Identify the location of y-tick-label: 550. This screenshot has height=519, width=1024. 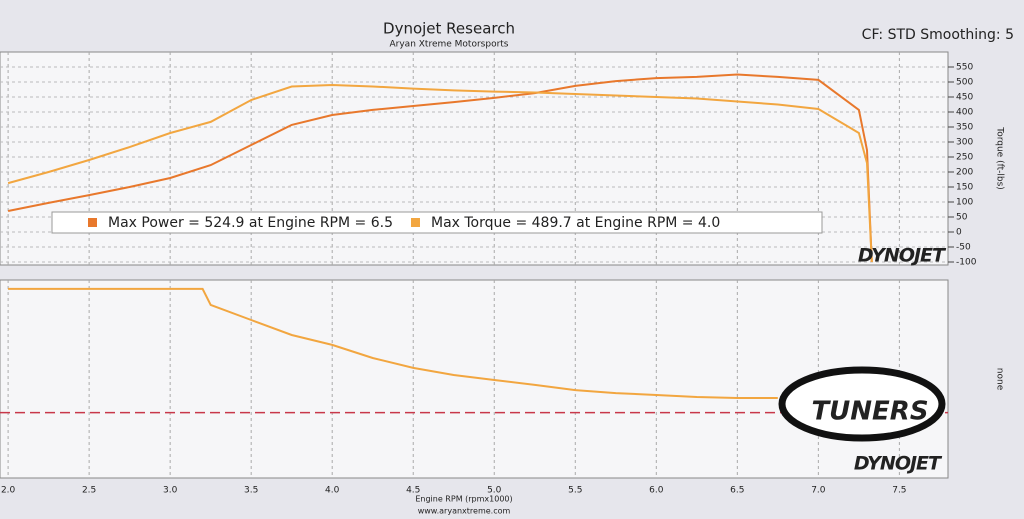
(964, 68).